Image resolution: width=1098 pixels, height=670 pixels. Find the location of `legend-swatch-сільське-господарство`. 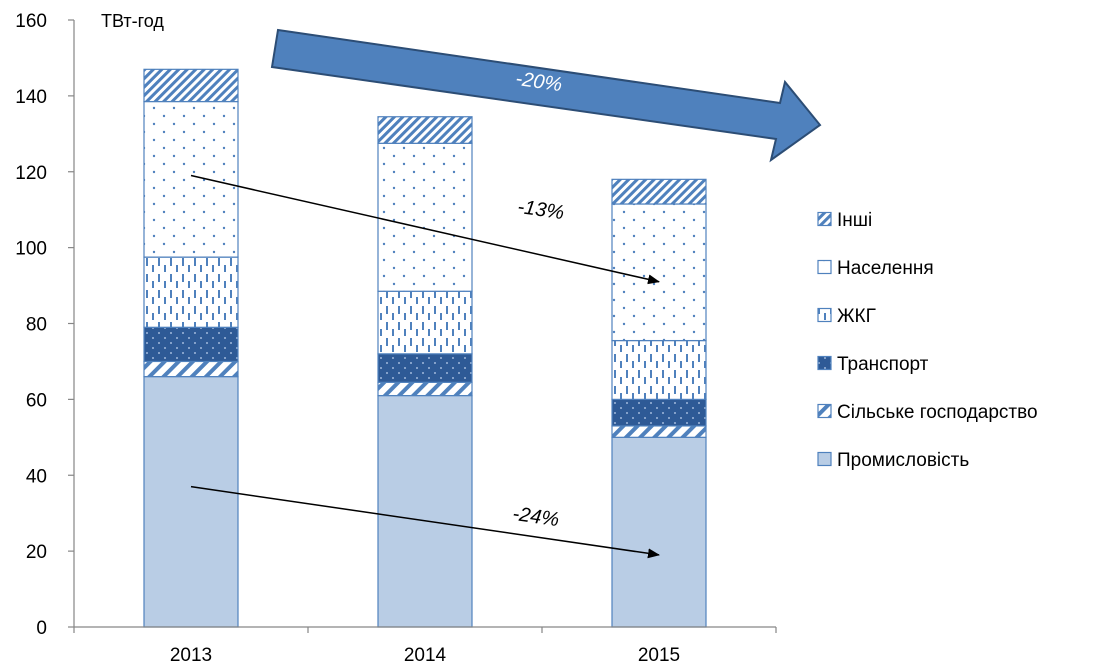

legend-swatch-сільське-господарство is located at coordinates (824, 411).